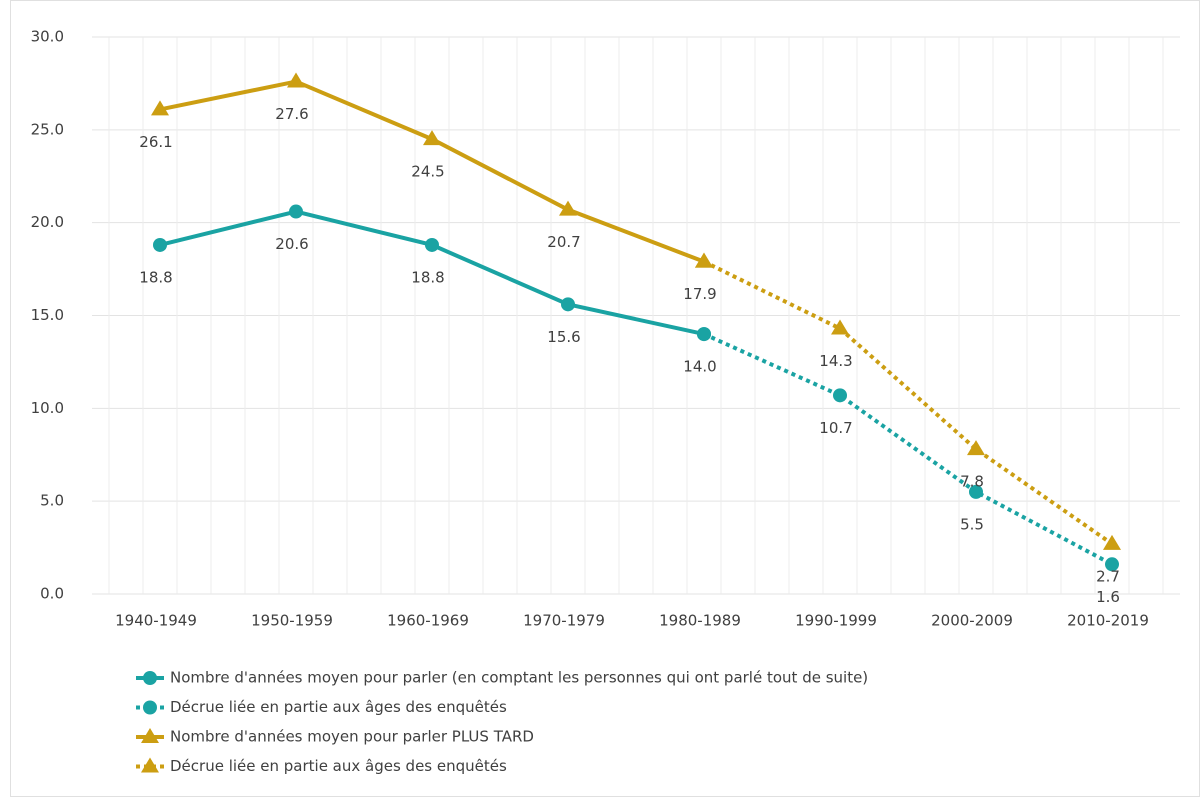 Image resolution: width=1201 pixels, height=798 pixels. What do you see at coordinates (52, 594) in the screenshot?
I see `y-tick-label: 0.0` at bounding box center [52, 594].